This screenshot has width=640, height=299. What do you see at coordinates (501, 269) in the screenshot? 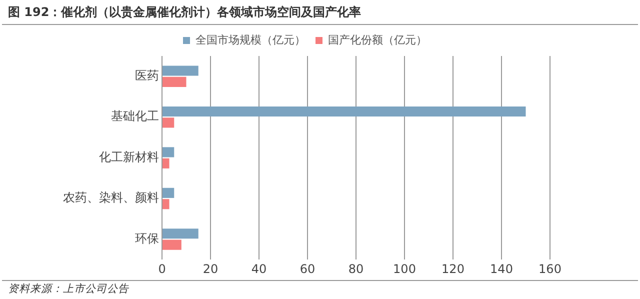
I see `x-tick-label: 140` at bounding box center [501, 269].